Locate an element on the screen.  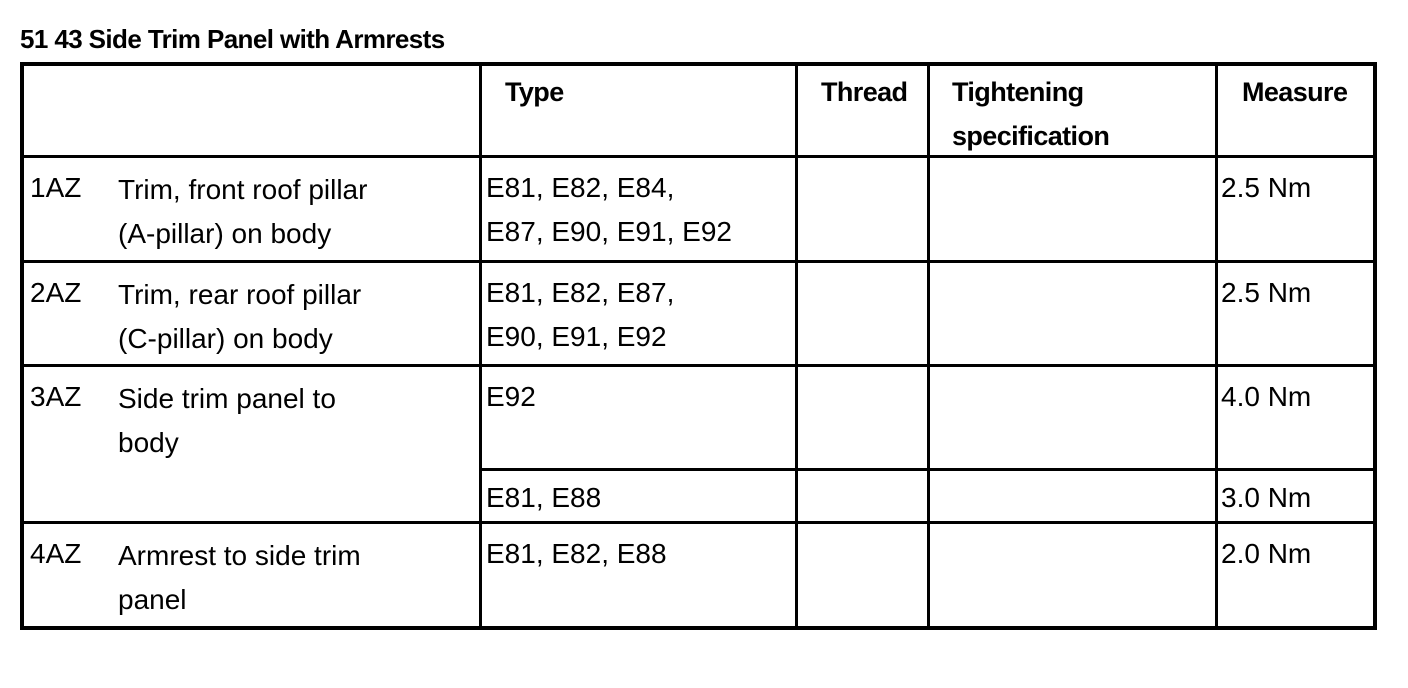
page-title: 51 43 Side Trim Panel with Armrests is located at coordinates (232, 39).